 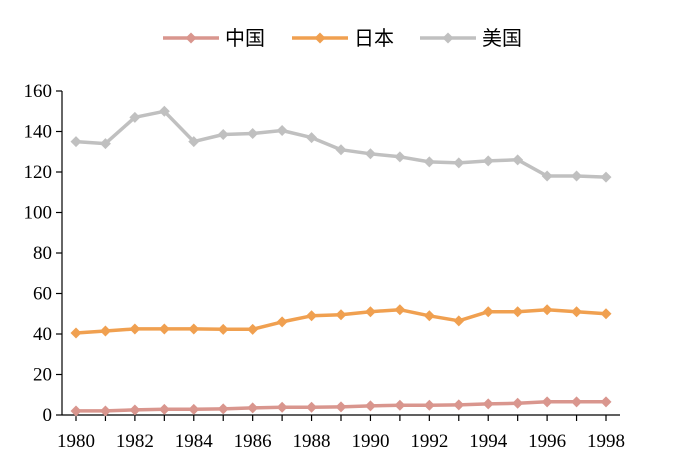 I want to click on y-tick-label: 120, so click(x=38, y=172).